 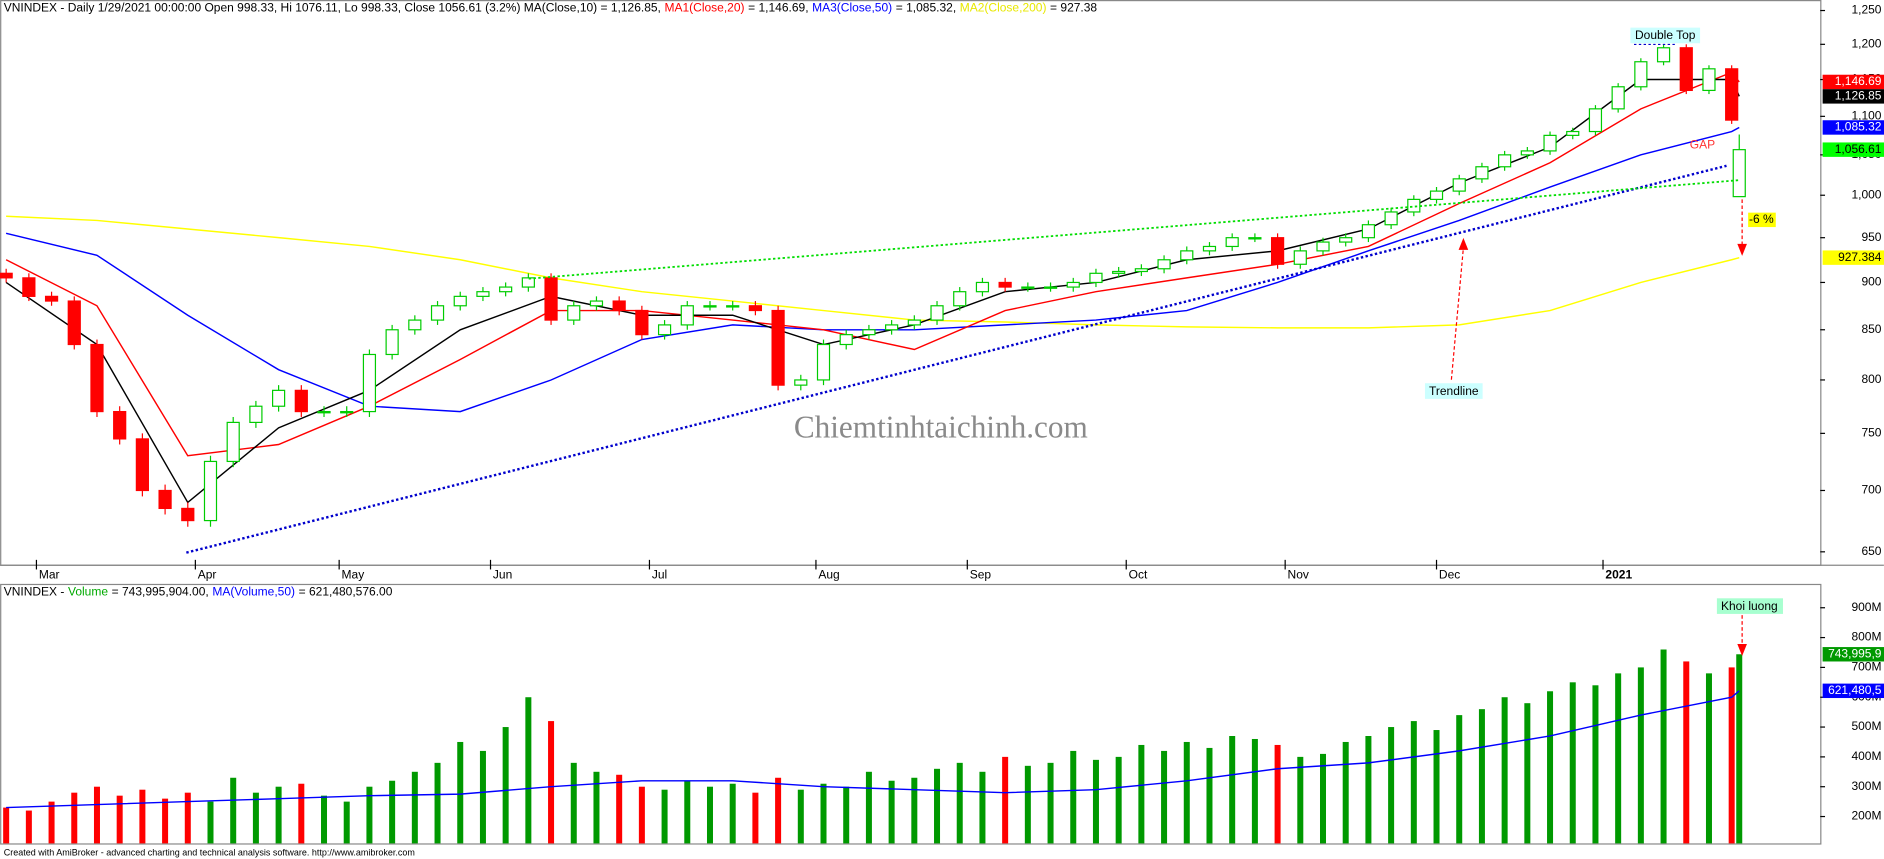 What do you see at coordinates (1866, 667) in the screenshot?
I see `y-tick-label: 700M` at bounding box center [1866, 667].